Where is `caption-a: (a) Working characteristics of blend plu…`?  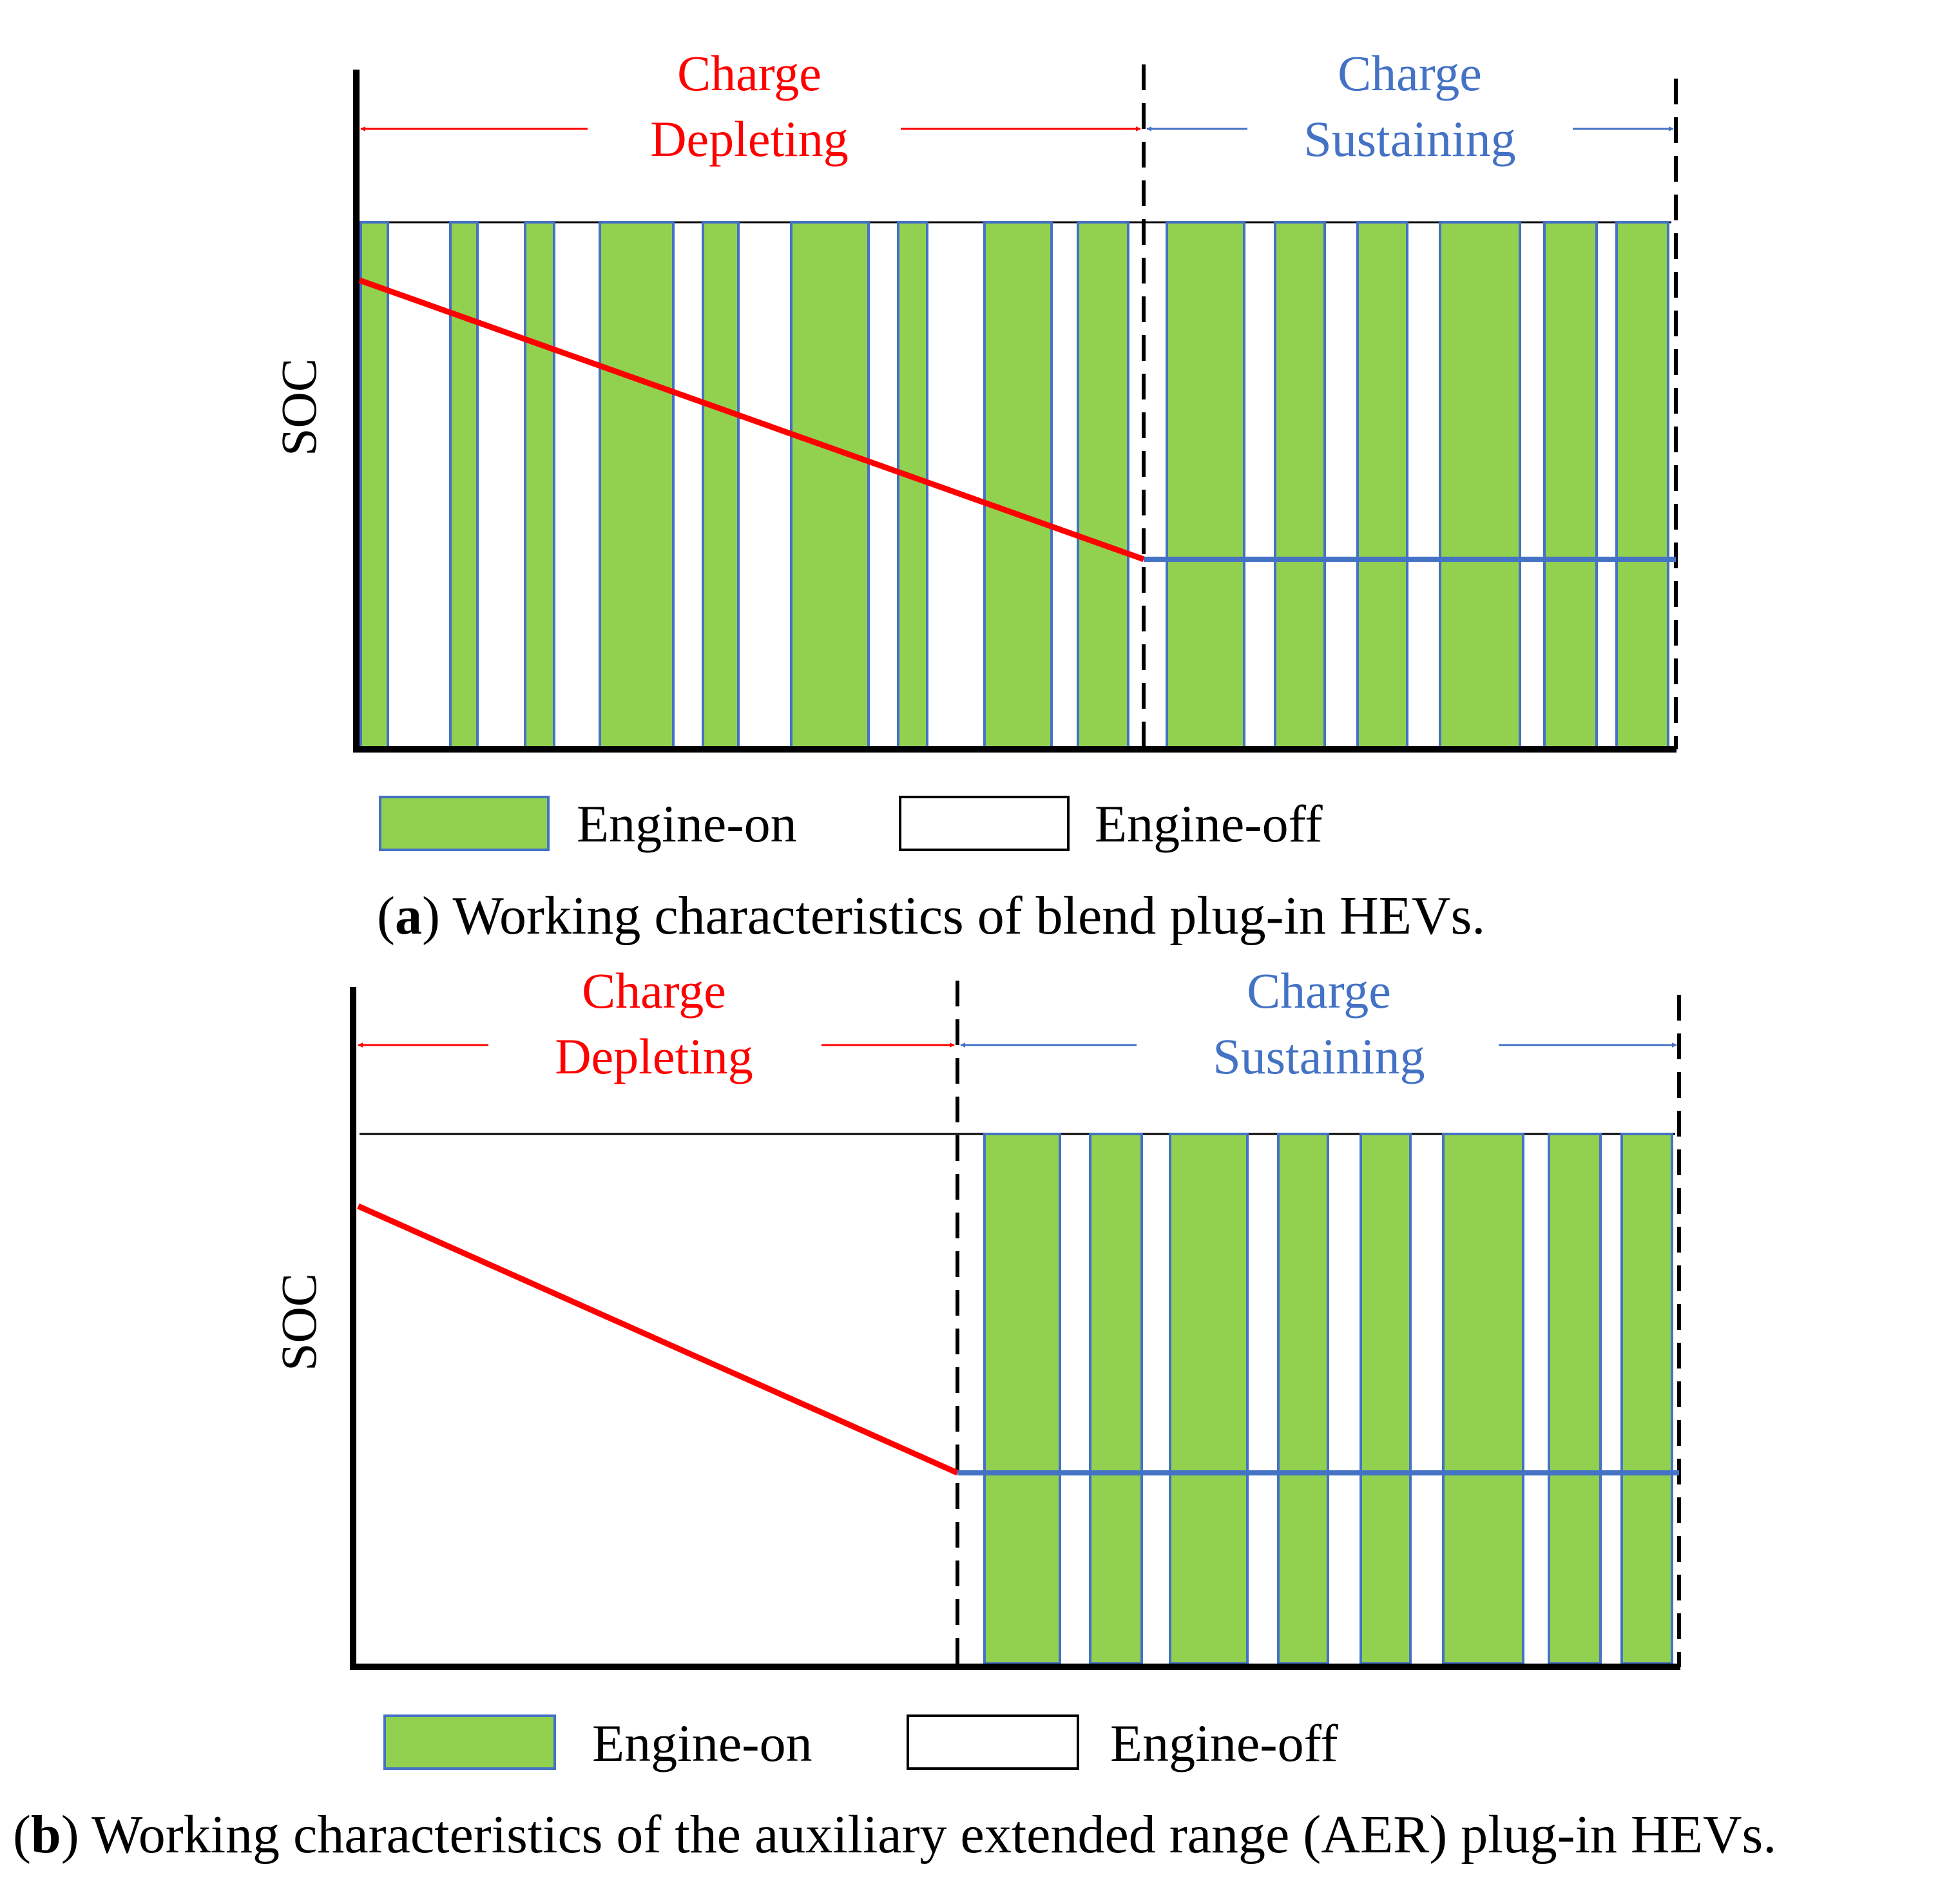
caption-a: (a) Working characteristics of blend plu… is located at coordinates (932, 916).